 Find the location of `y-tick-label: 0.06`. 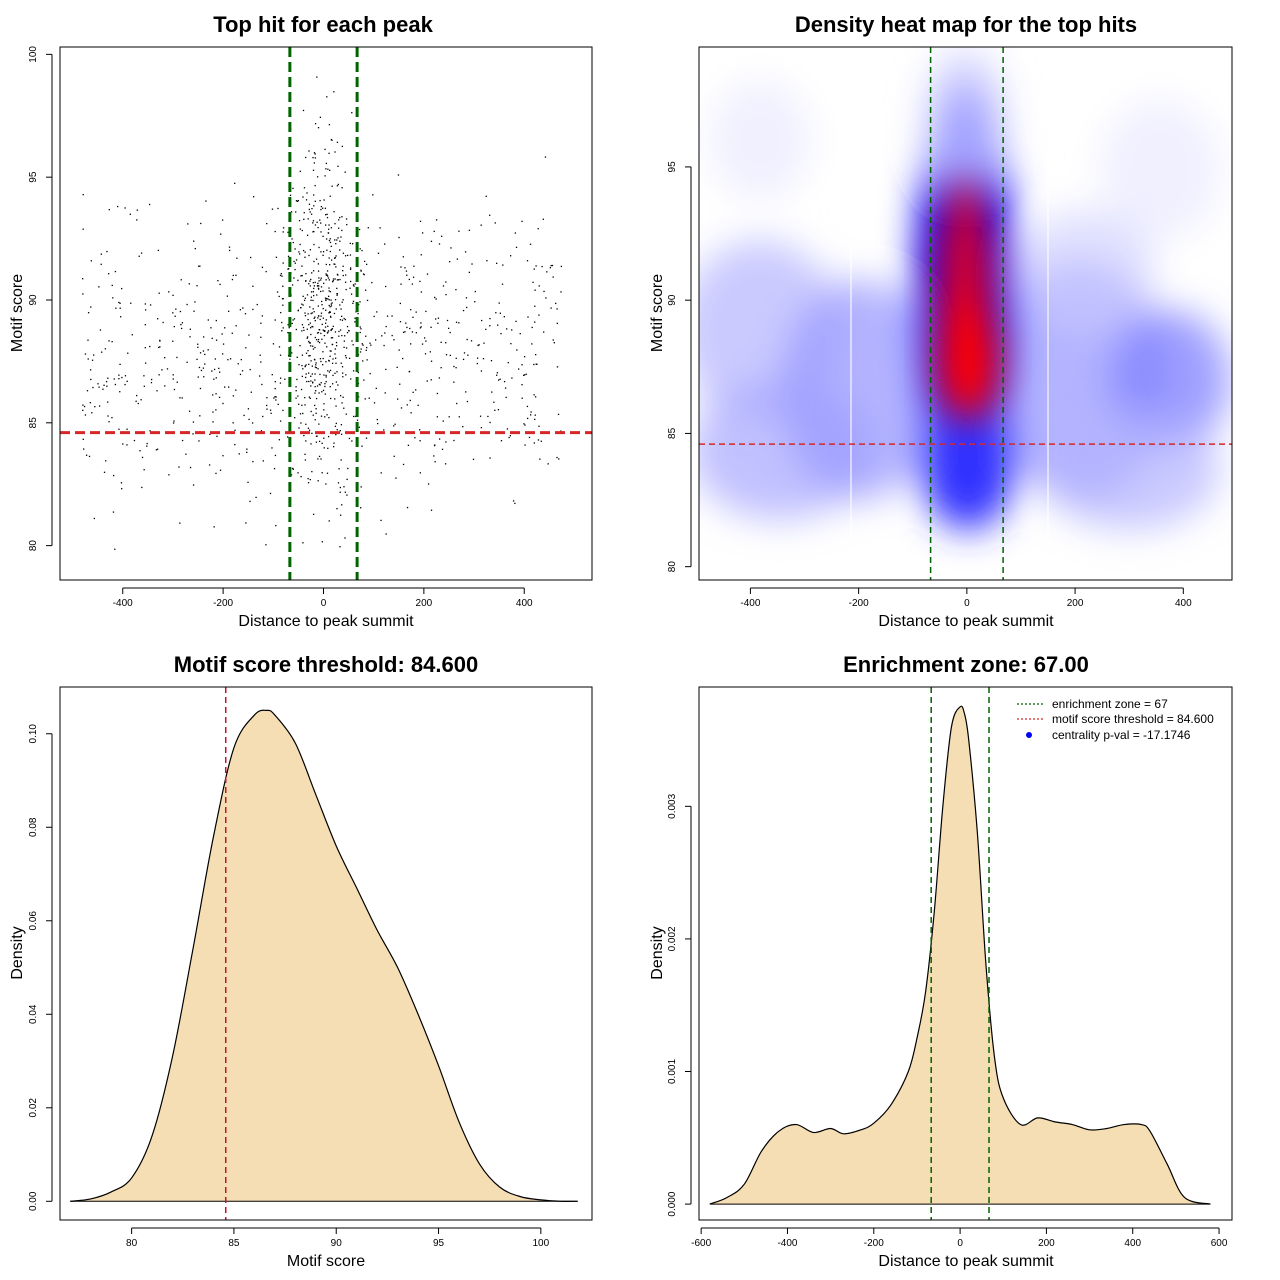

y-tick-label: 0.06 is located at coordinates (33, 921).